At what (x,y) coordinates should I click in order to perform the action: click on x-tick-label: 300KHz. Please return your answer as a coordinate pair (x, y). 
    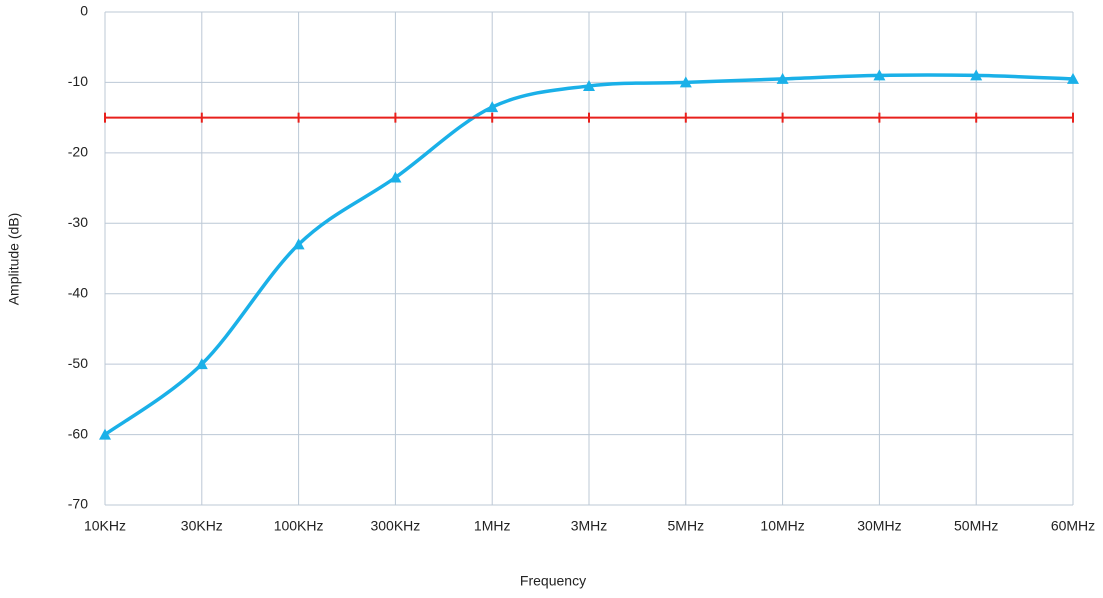
    Looking at the image, I should click on (395, 526).